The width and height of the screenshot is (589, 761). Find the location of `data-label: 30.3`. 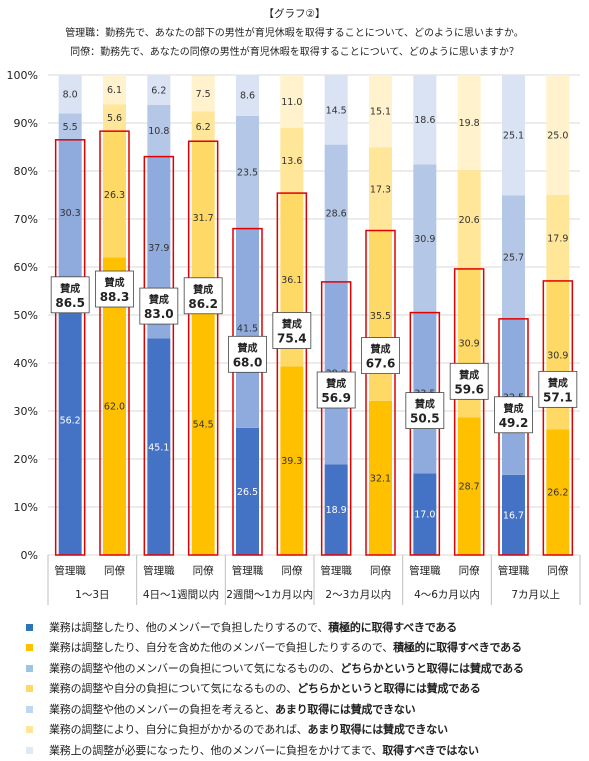

data-label: 30.3 is located at coordinates (70, 213).